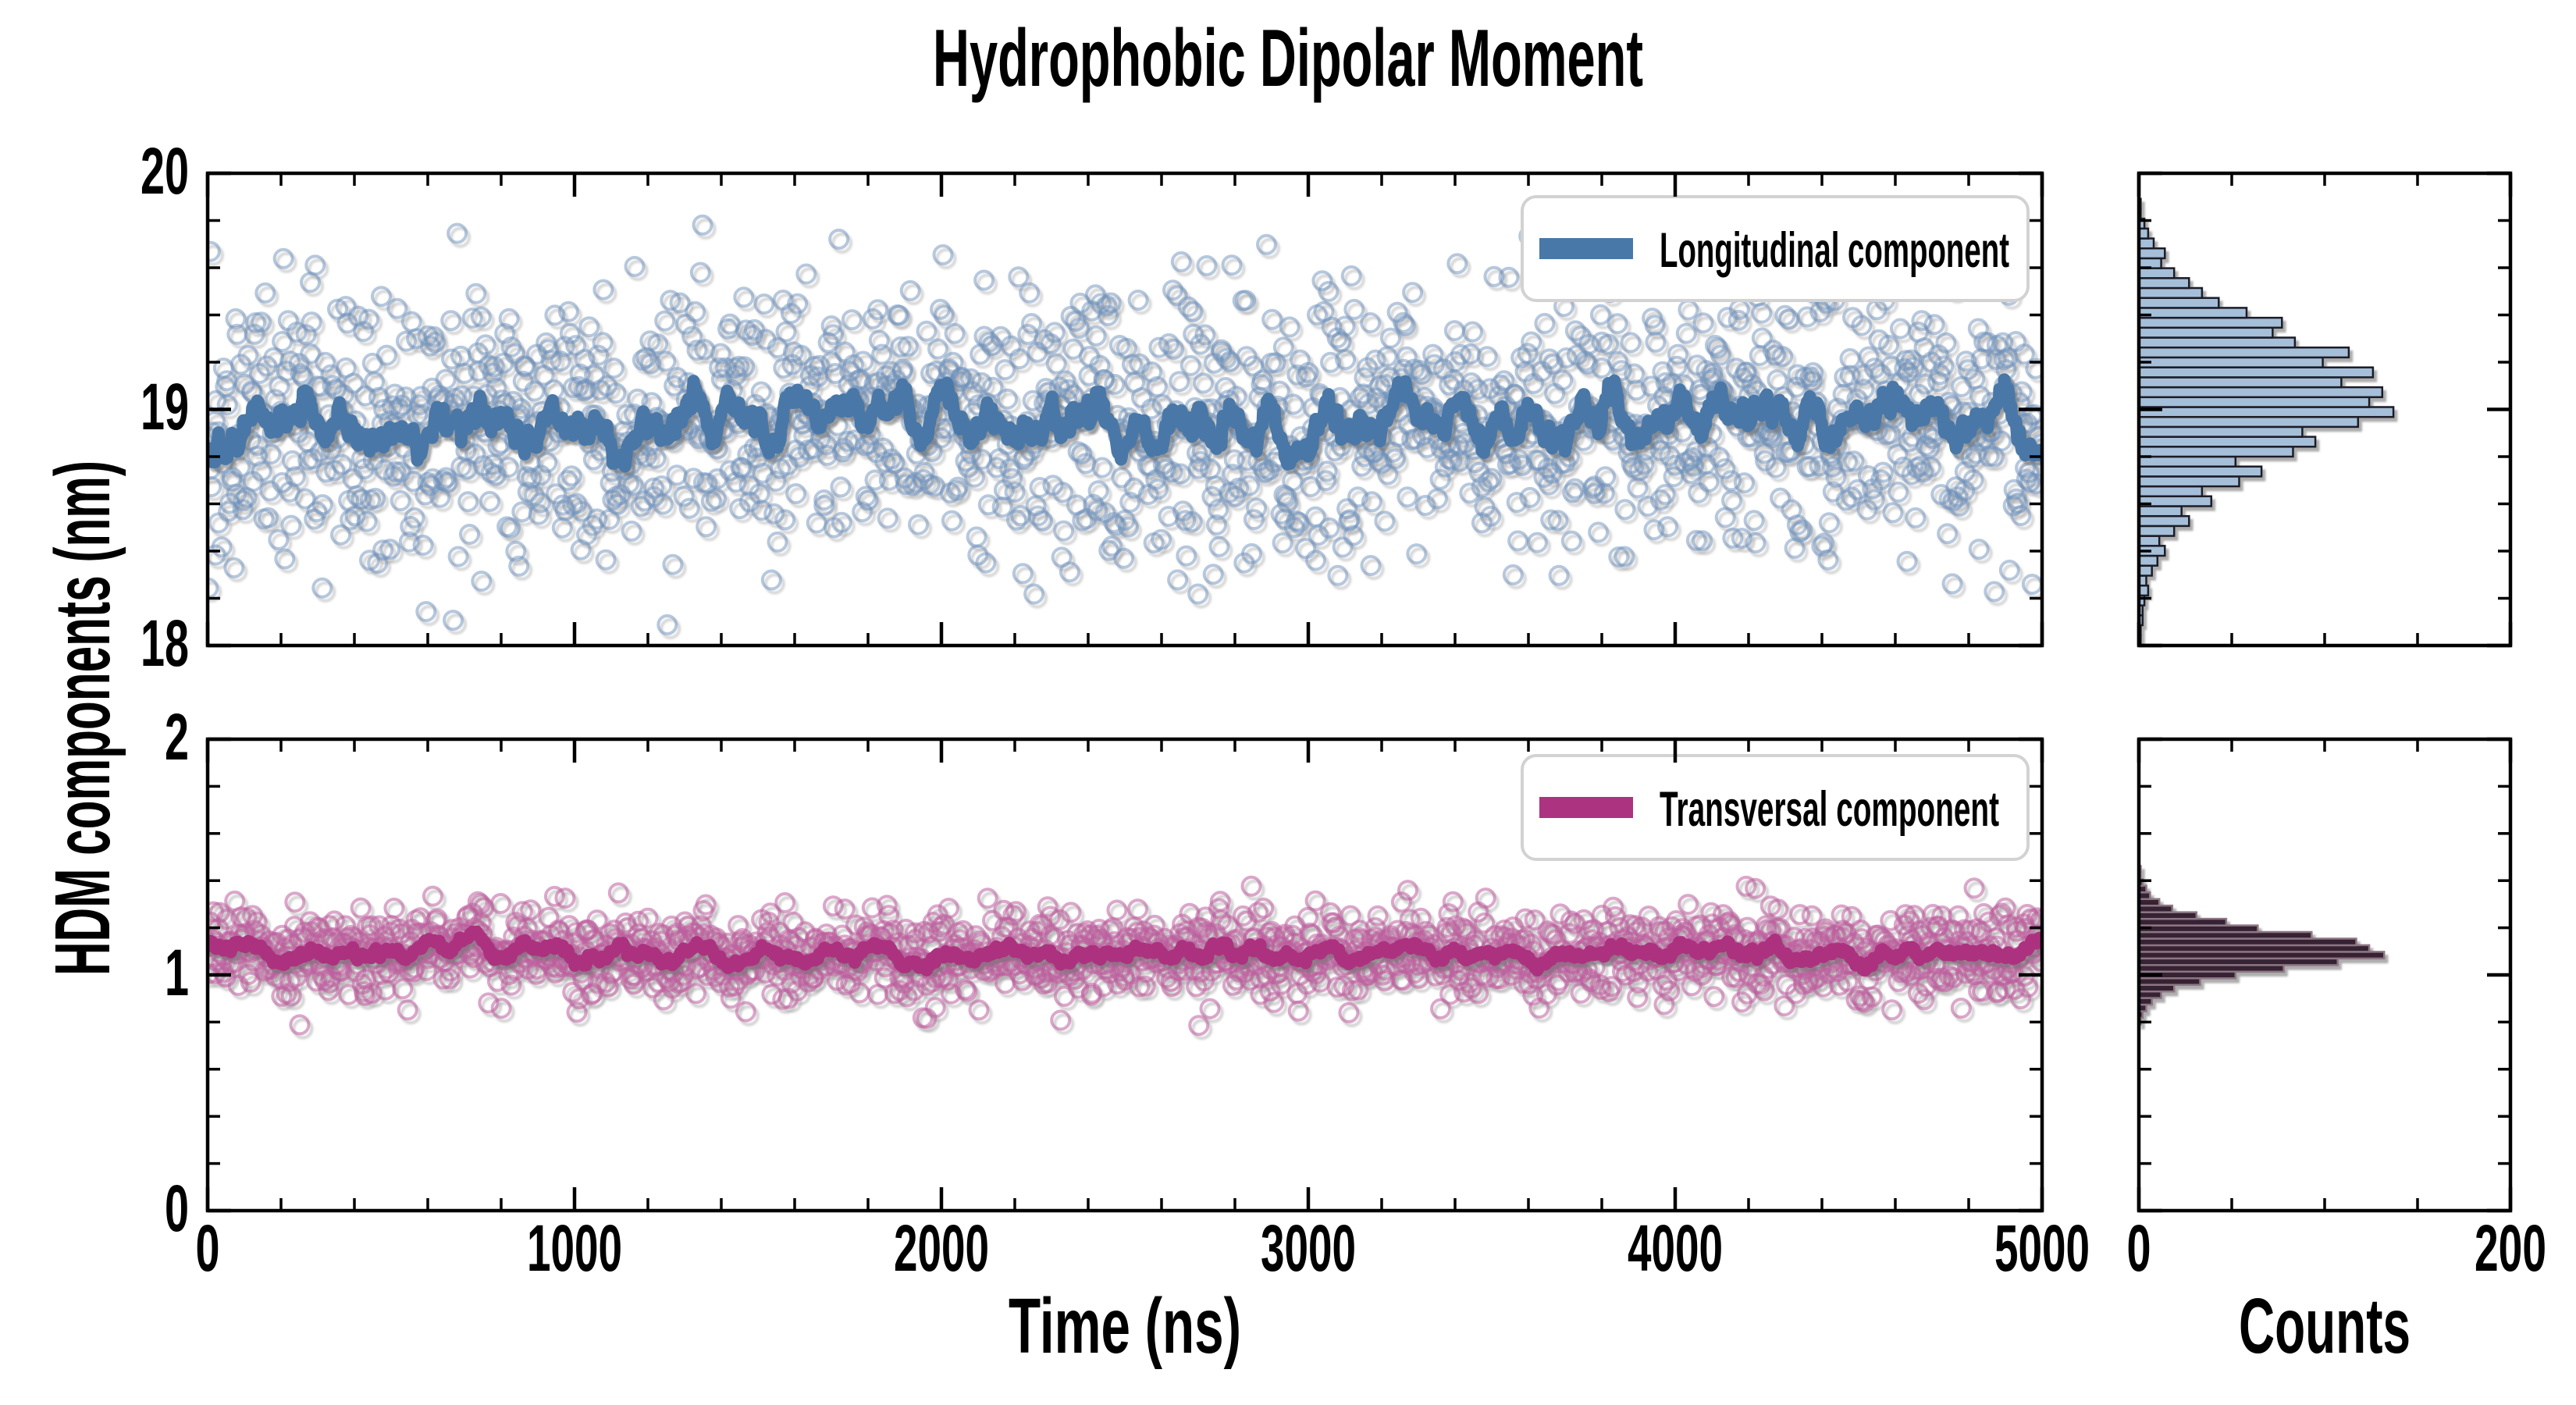 The width and height of the screenshot is (2576, 1405). What do you see at coordinates (1308, 1248) in the screenshot?
I see `x-tick-label-3: 3000` at bounding box center [1308, 1248].